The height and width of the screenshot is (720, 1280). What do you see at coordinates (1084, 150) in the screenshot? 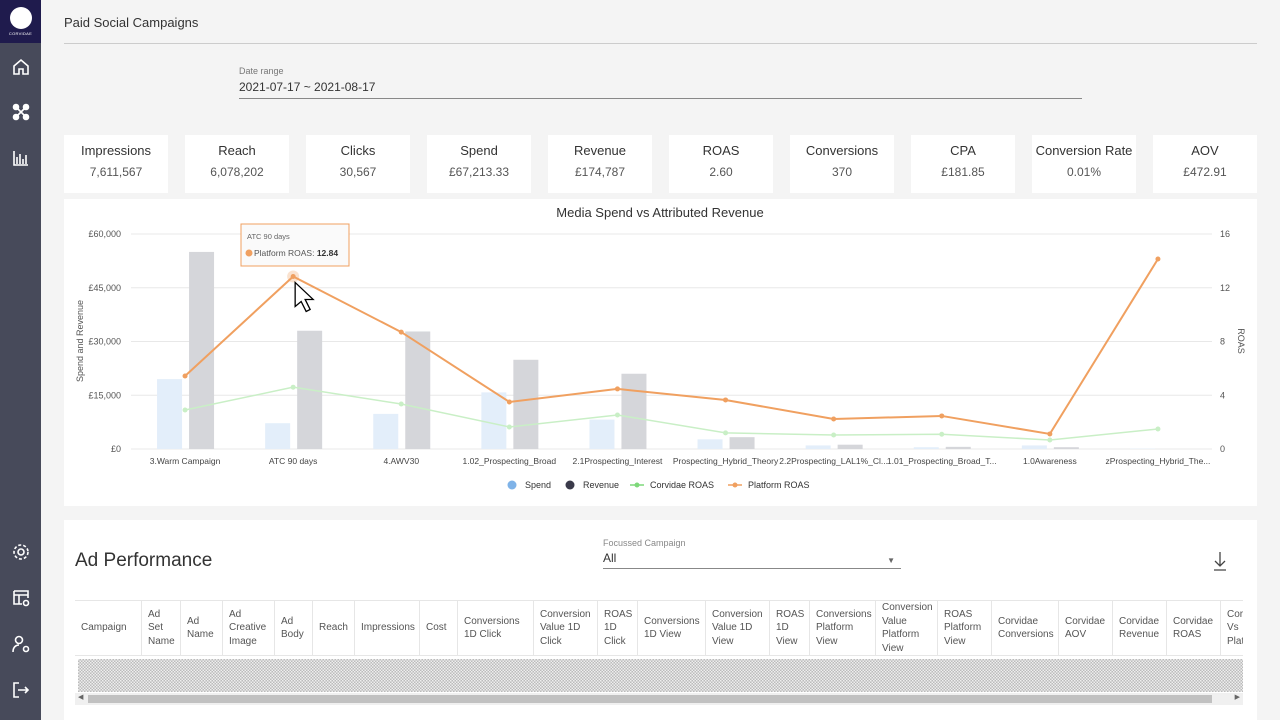
I see `kpi-label: Conversion Rate` at bounding box center [1084, 150].